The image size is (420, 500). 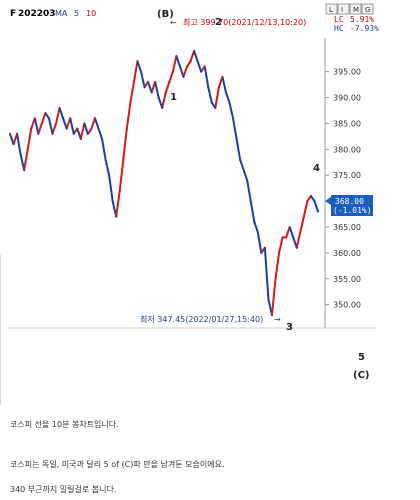 I want to click on toolbar-button-label: I, so click(x=342, y=10).